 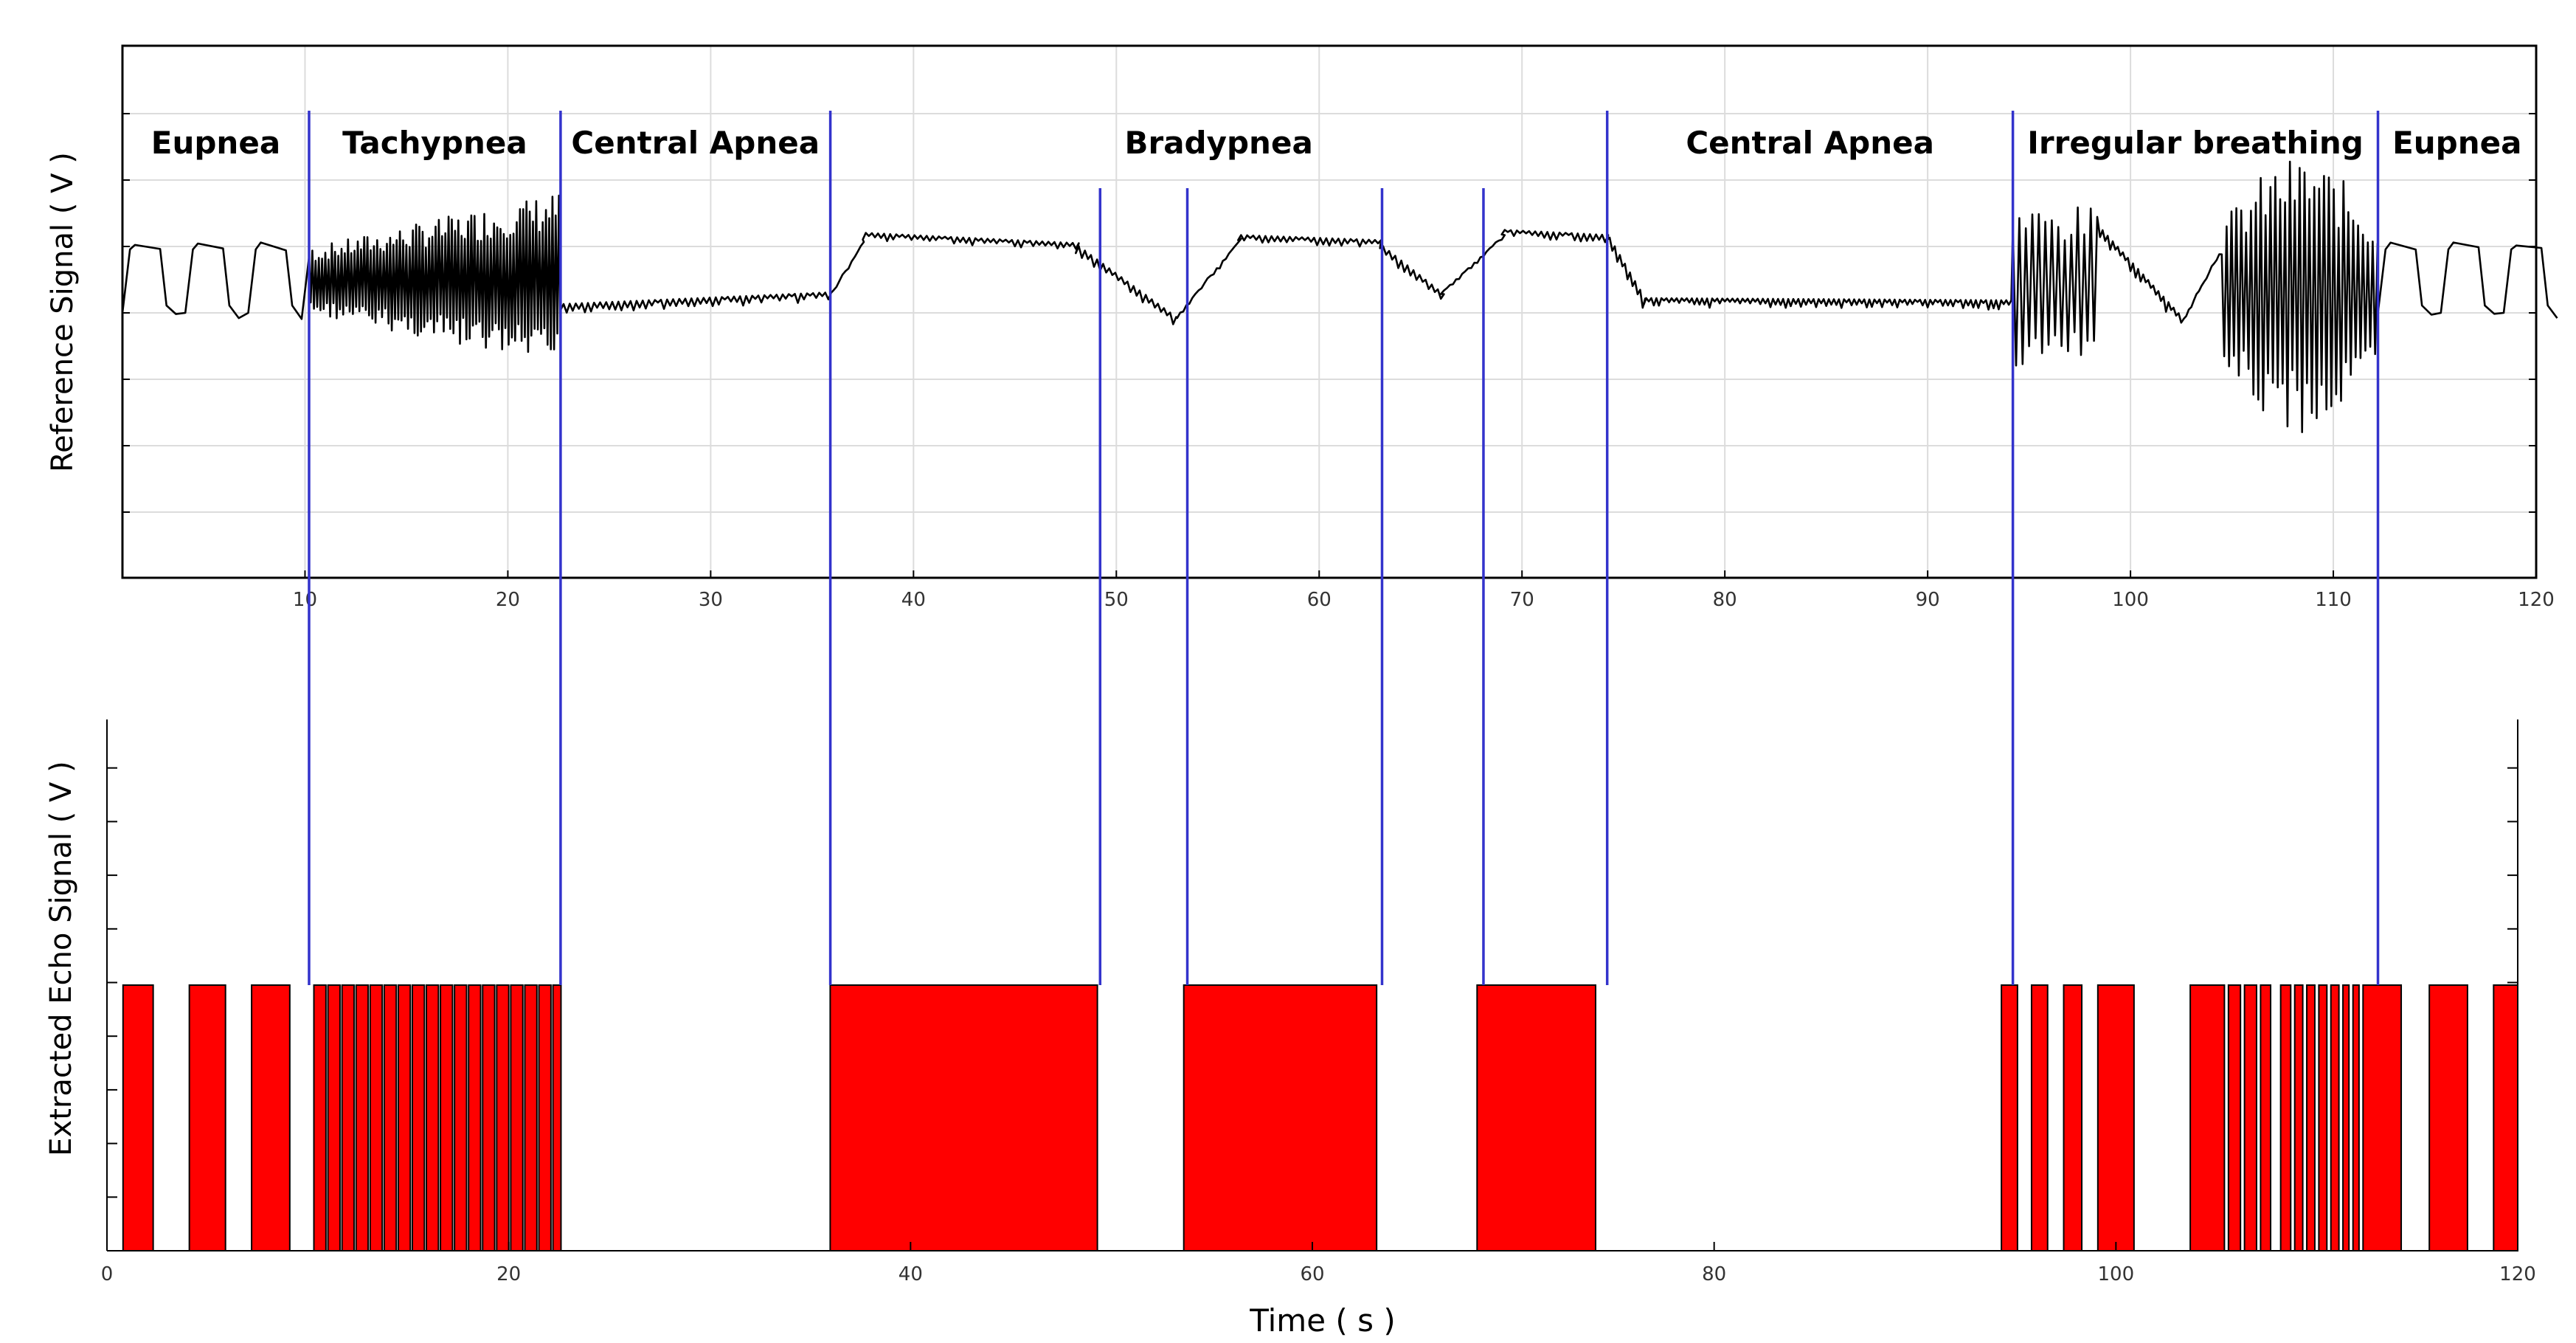 I want to click on phase-label: Tachypnea, so click(x=434, y=143).